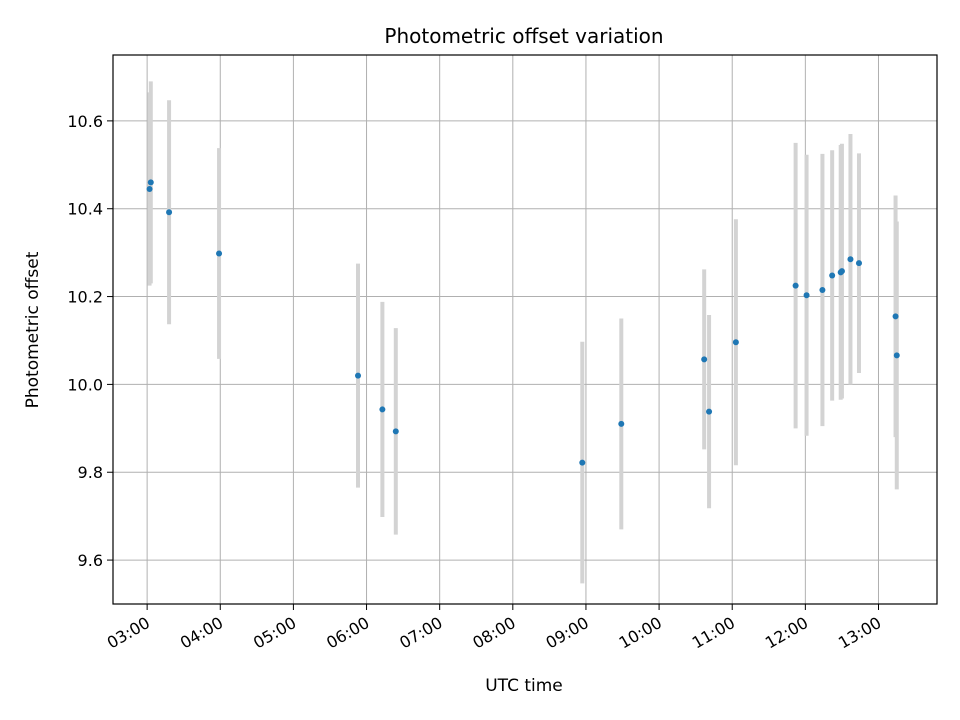 Image resolution: width=960 pixels, height=720 pixels. I want to click on y-tick-label: 10.0, so click(85, 384).